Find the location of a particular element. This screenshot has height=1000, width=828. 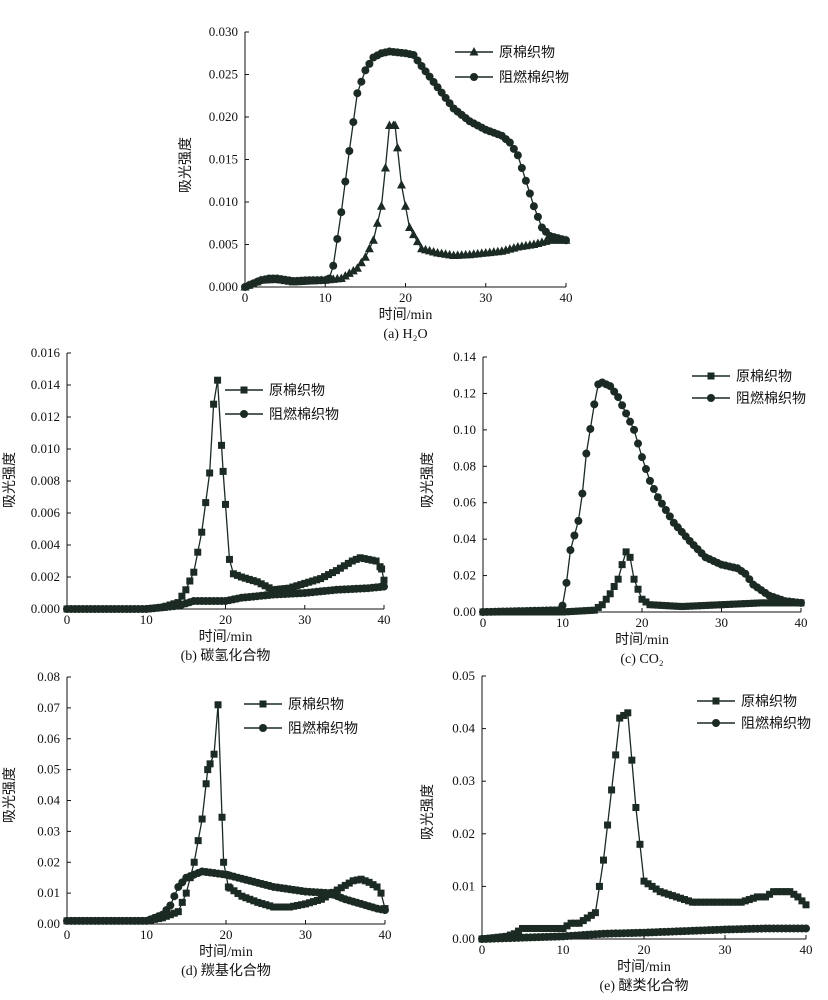

y-tick-label: 0.04 is located at coordinates (48, 800).